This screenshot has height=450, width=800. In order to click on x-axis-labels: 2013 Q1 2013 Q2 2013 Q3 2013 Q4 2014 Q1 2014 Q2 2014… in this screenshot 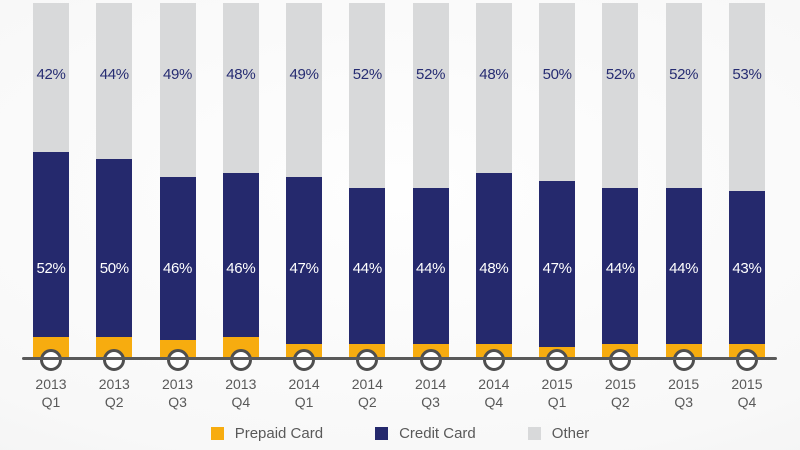, I will do `click(399, 393)`.